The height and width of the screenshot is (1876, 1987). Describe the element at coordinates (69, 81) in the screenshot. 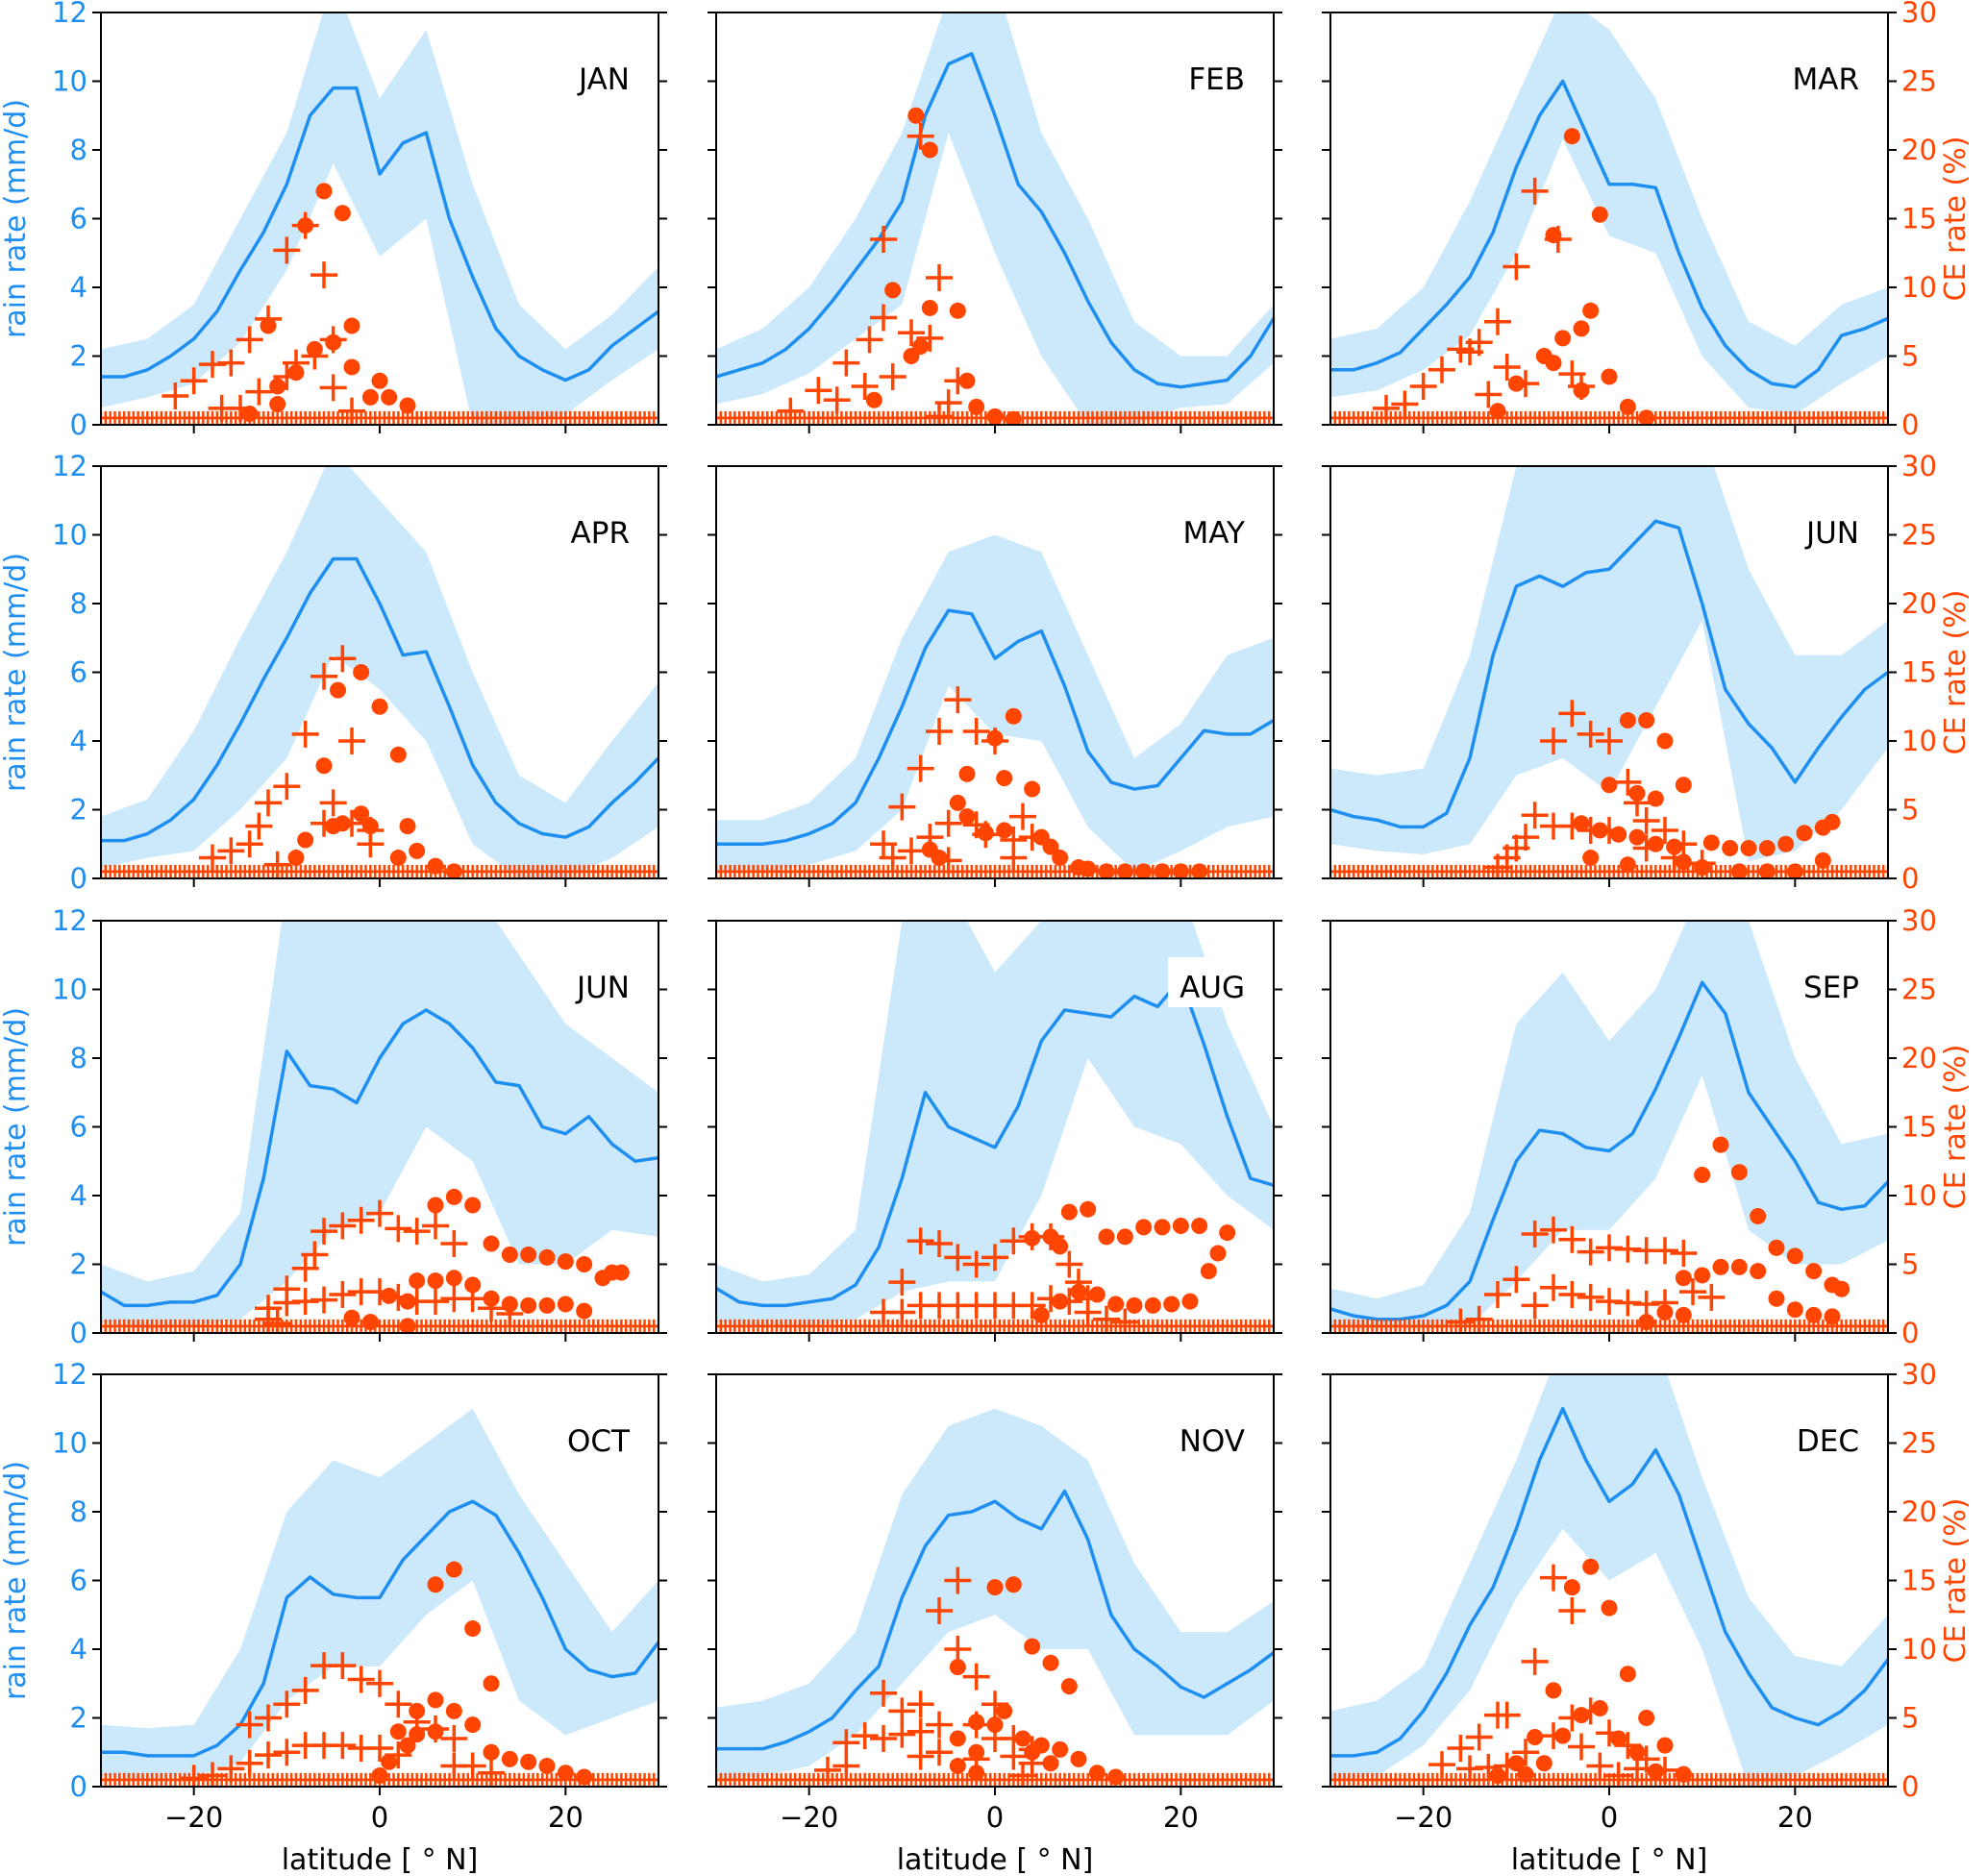

I see `y-left-tick-label: 10` at that location.